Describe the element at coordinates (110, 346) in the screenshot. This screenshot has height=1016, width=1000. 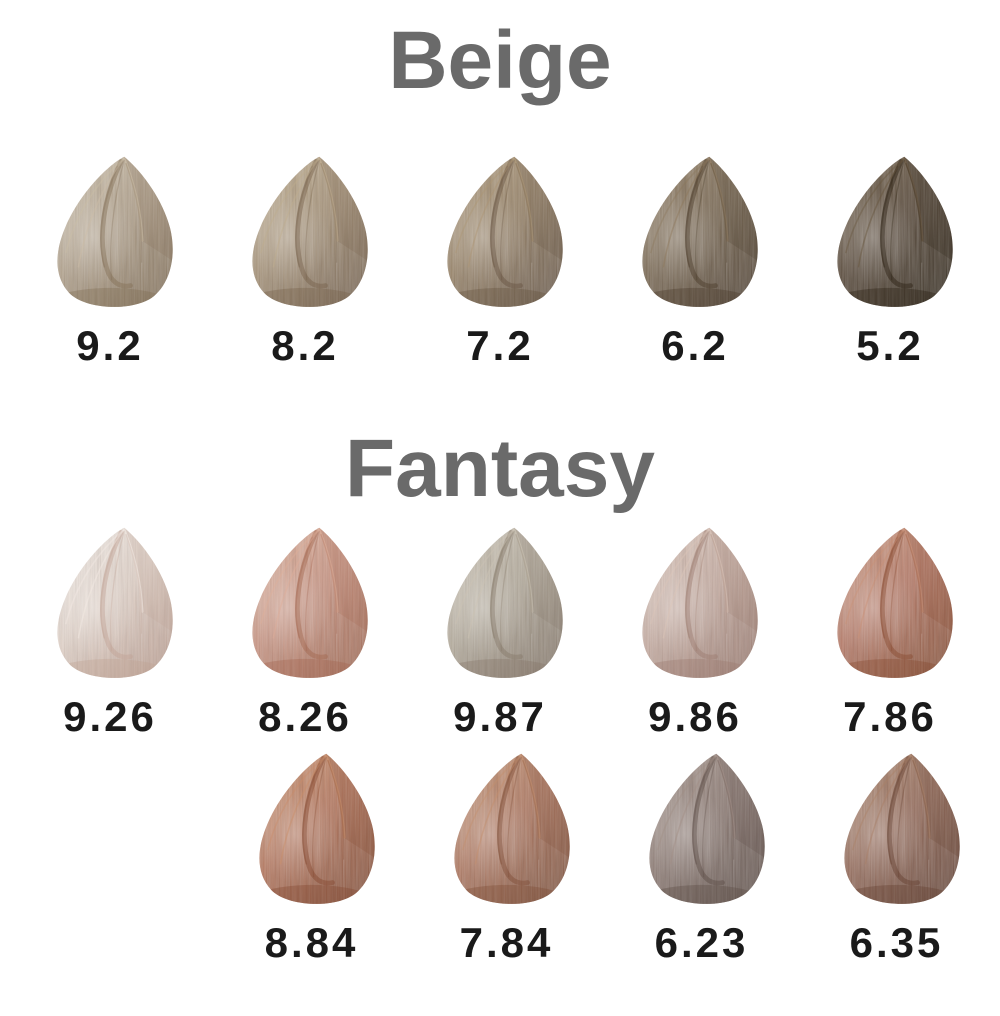
I see `shade-code-label: 9.2` at that location.